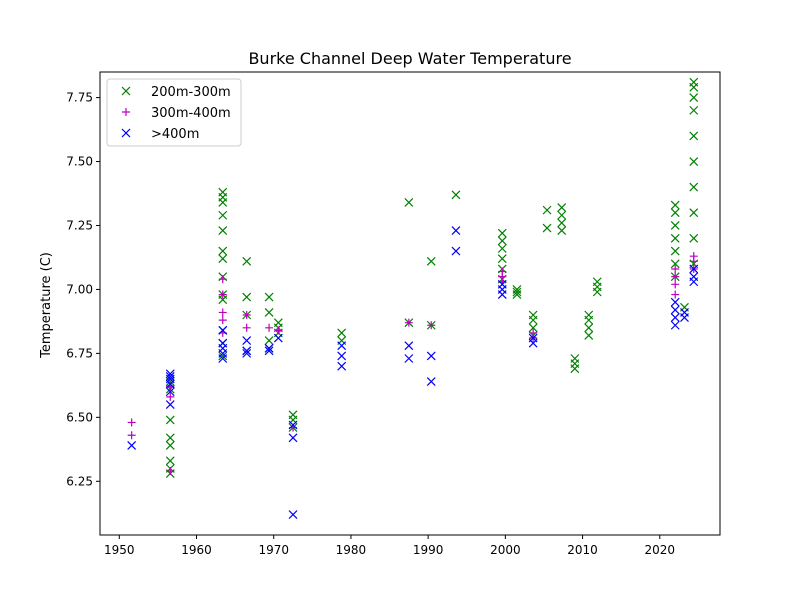  What do you see at coordinates (79, 353) in the screenshot?
I see `y-tick-label: 6.75` at bounding box center [79, 353].